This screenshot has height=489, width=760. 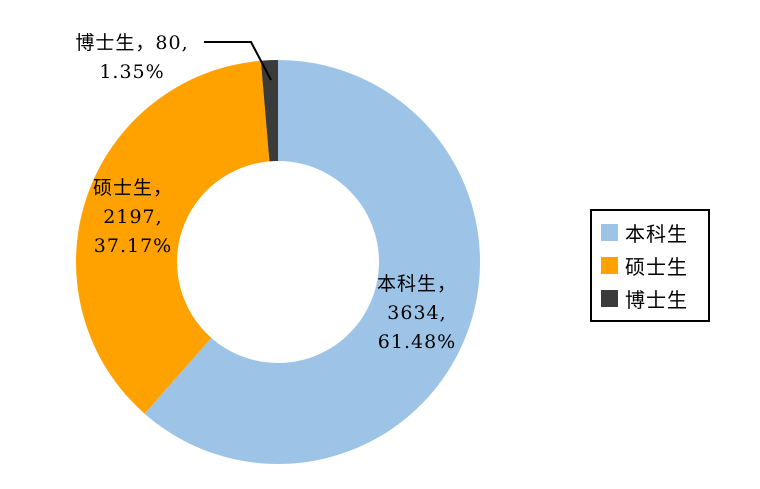 I want to click on data-label-undergraduate: 本科生， 3634, 61.48%, so click(x=417, y=313).